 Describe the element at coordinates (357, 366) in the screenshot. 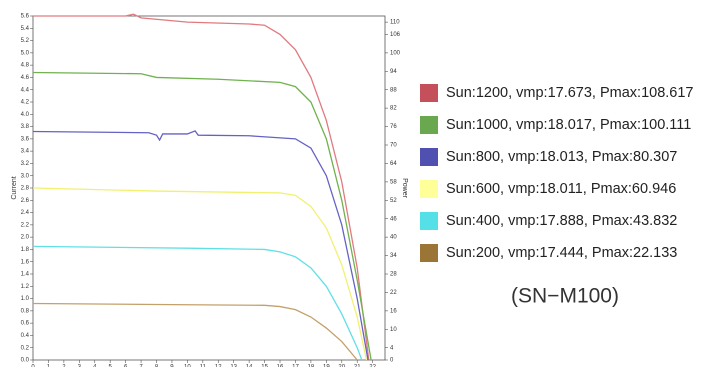

I see `x-tick-label: 21` at that location.